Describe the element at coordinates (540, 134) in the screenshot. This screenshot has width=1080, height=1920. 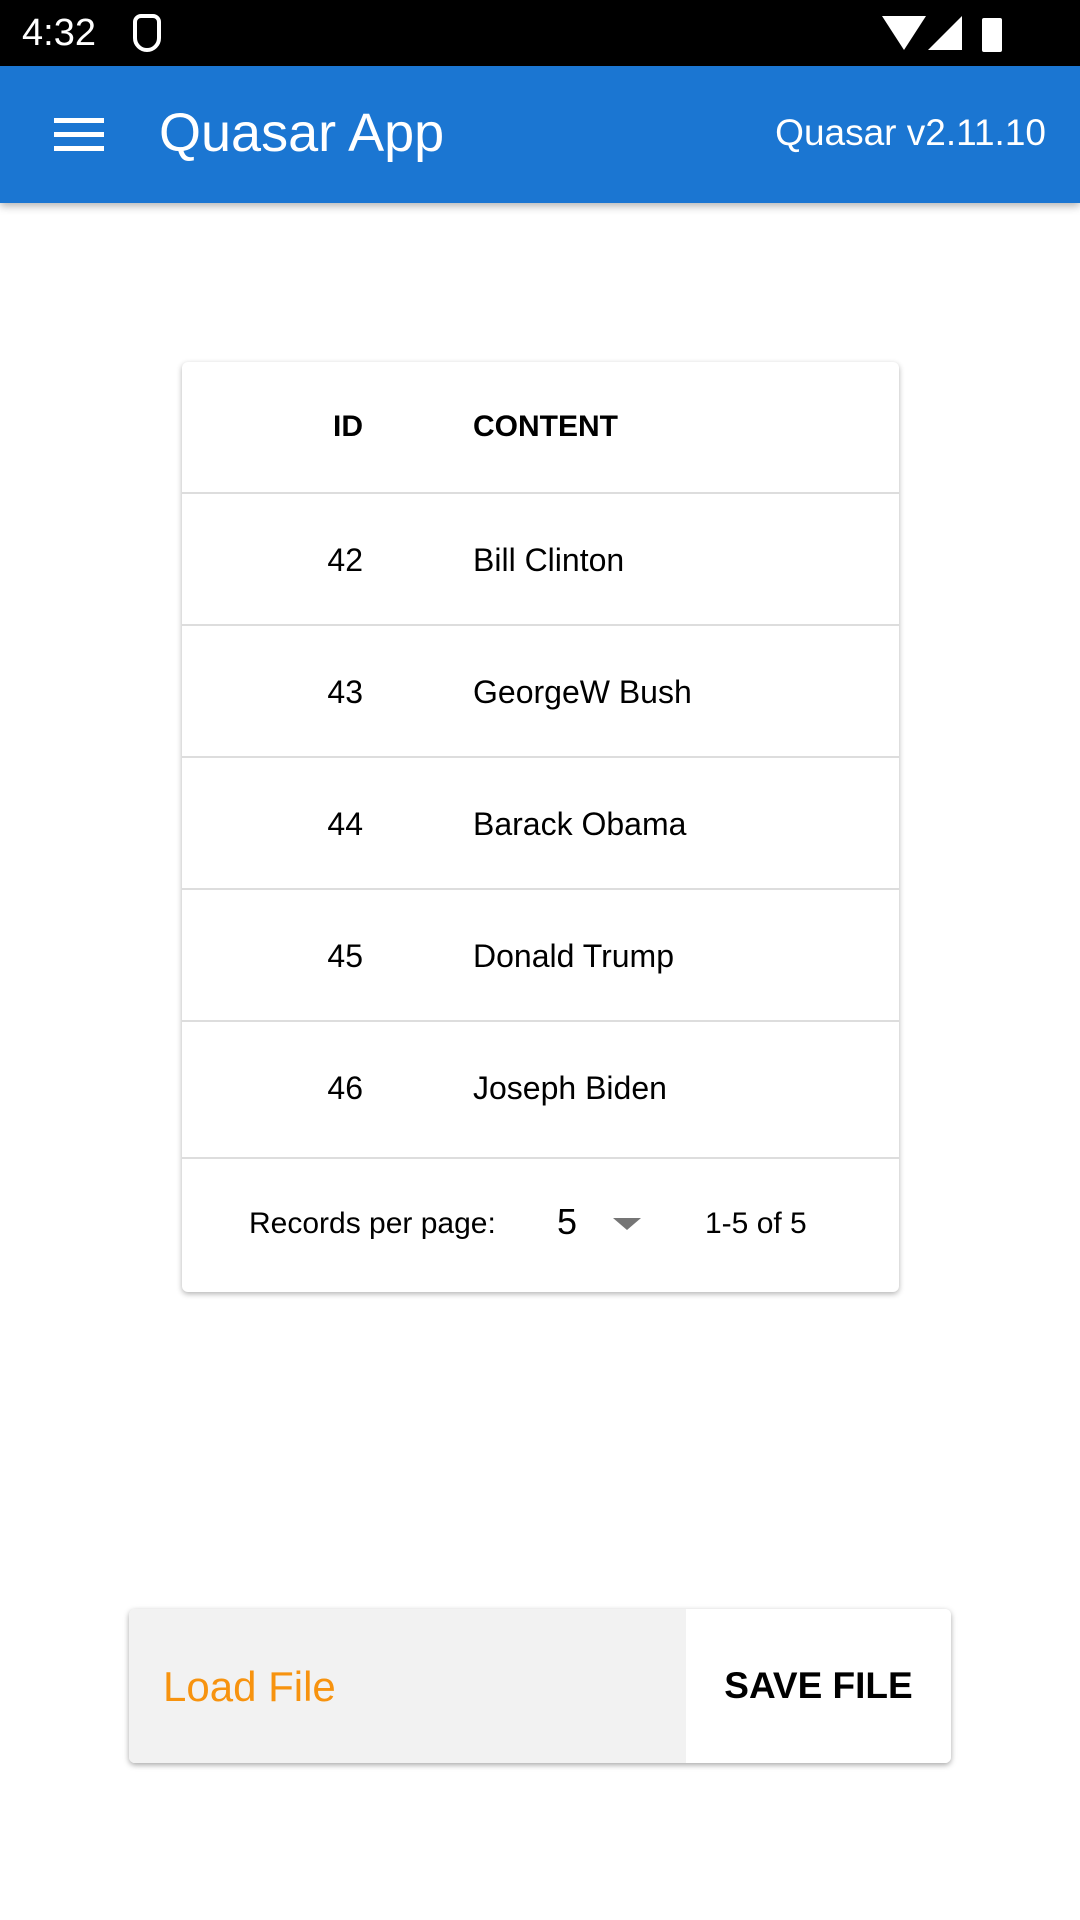
I see `app-bar: Quasar App Quasar v2.11.10` at that location.